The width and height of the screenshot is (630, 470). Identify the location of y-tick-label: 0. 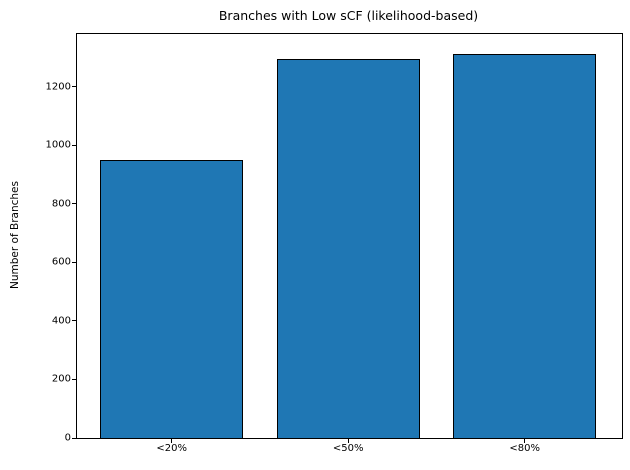
(67, 438).